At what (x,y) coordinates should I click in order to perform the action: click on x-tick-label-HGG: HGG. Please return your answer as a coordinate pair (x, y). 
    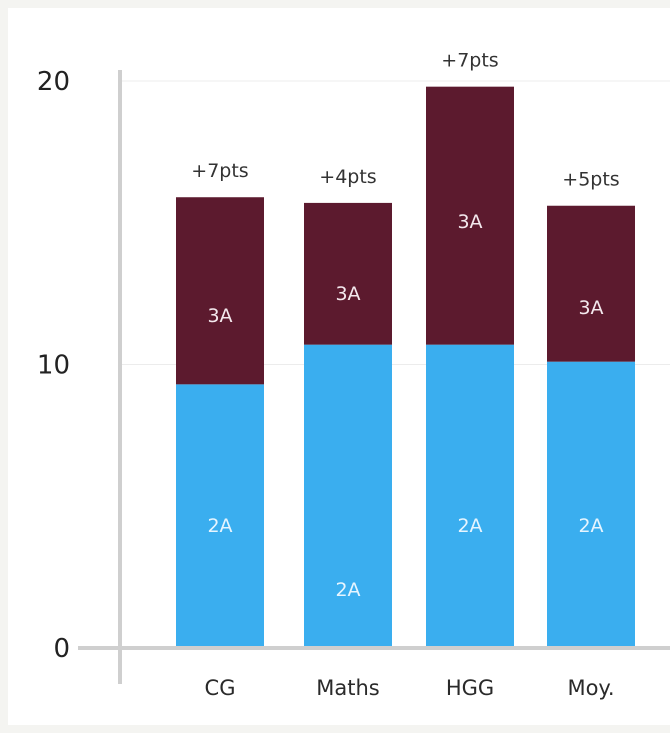
    Looking at the image, I should click on (470, 688).